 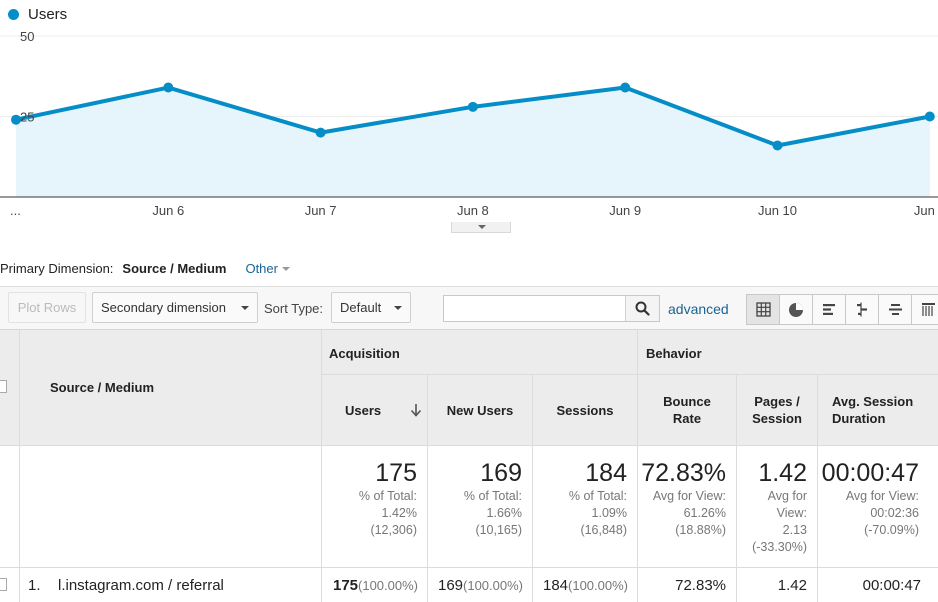 I want to click on total-pages-session-avg: 2.13, so click(x=794, y=530).